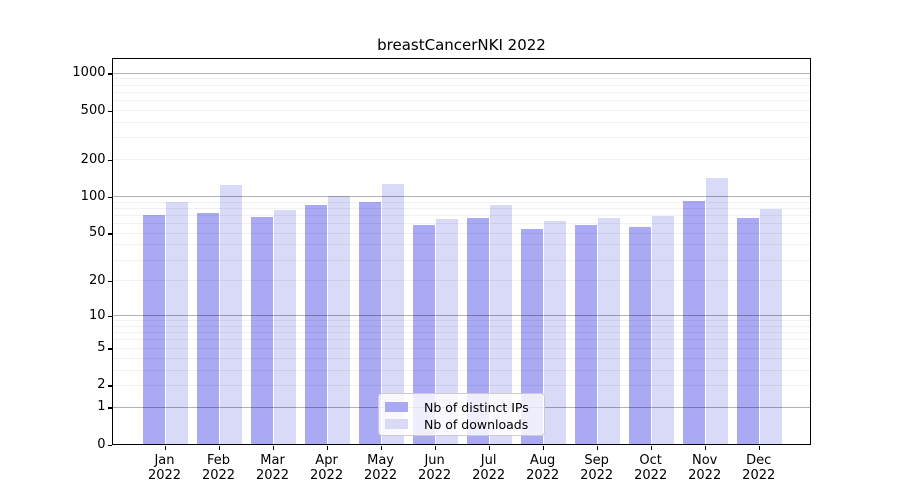 The width and height of the screenshot is (900, 500). Describe the element at coordinates (97, 315) in the screenshot. I see `y-tick-label: 10` at that location.